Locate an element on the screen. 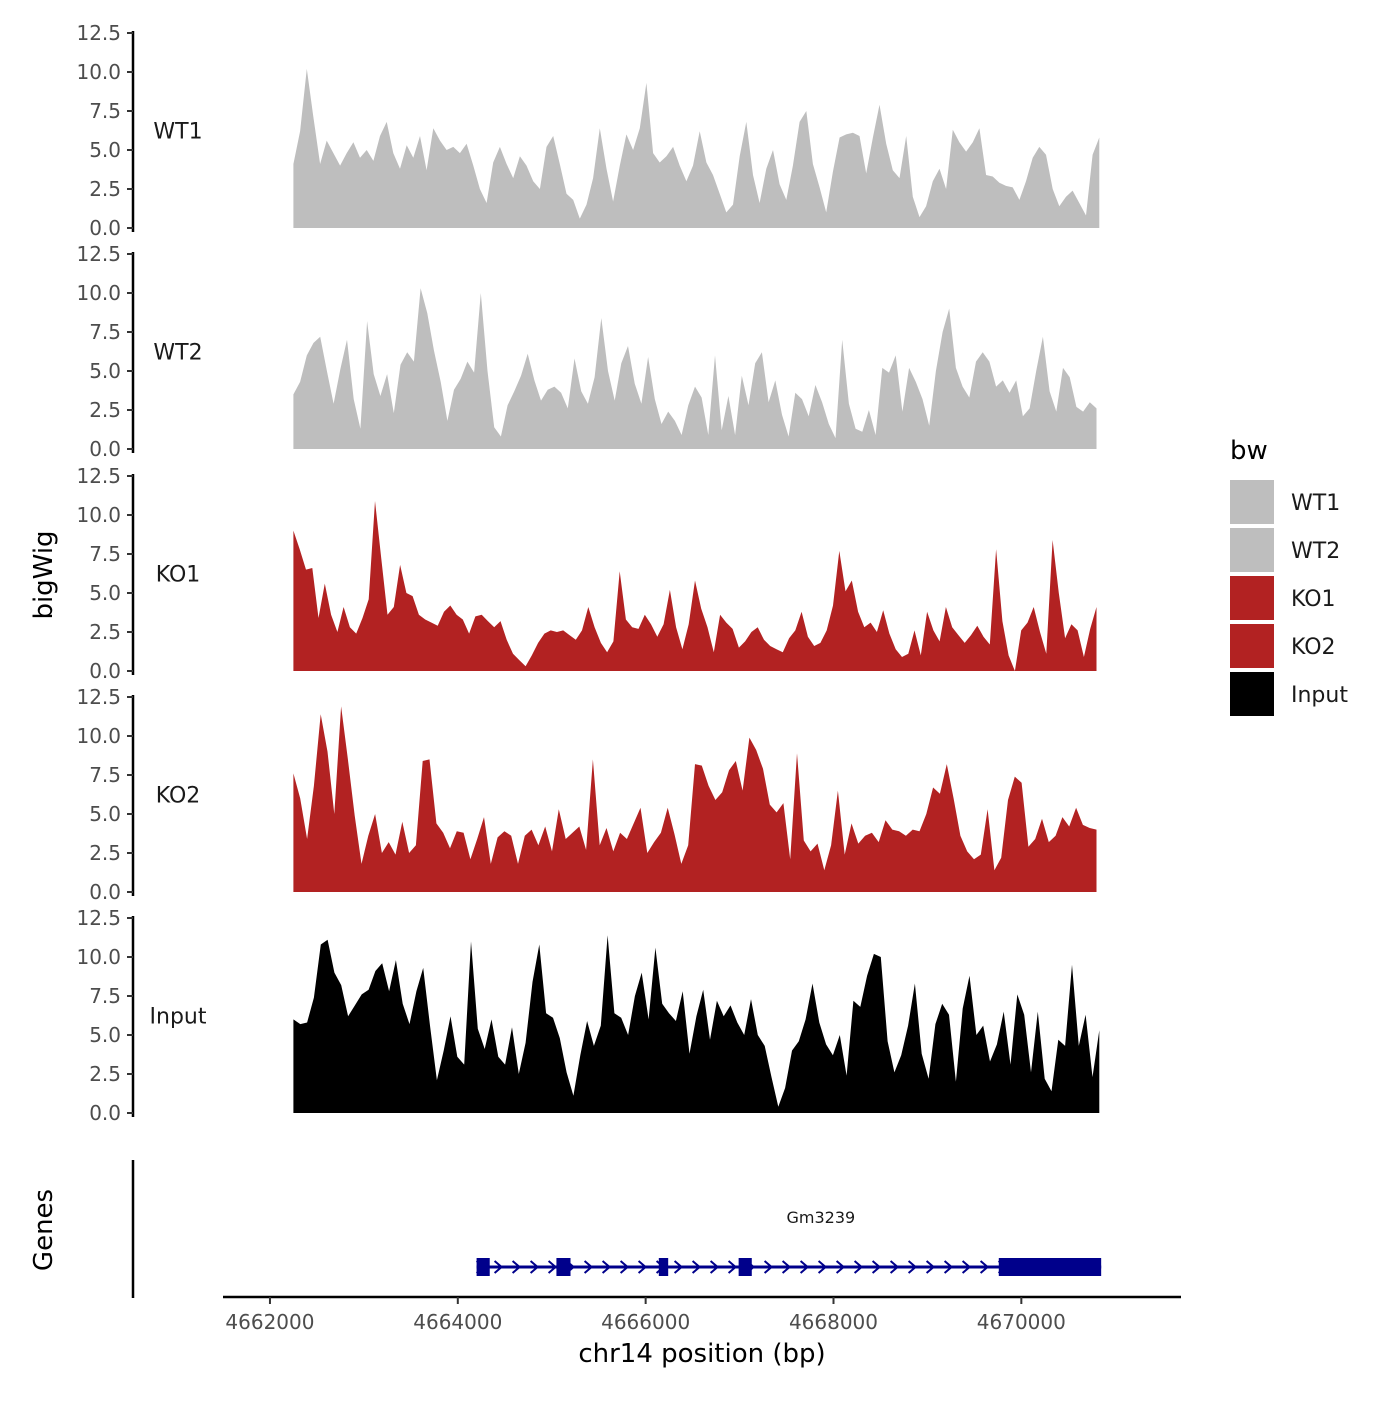 Image resolution: width=1400 pixels, height=1404 pixels. track-ko2: 0.0 2.5 5.0 7.5 10.0 12.5 KO2 is located at coordinates (586, 794).